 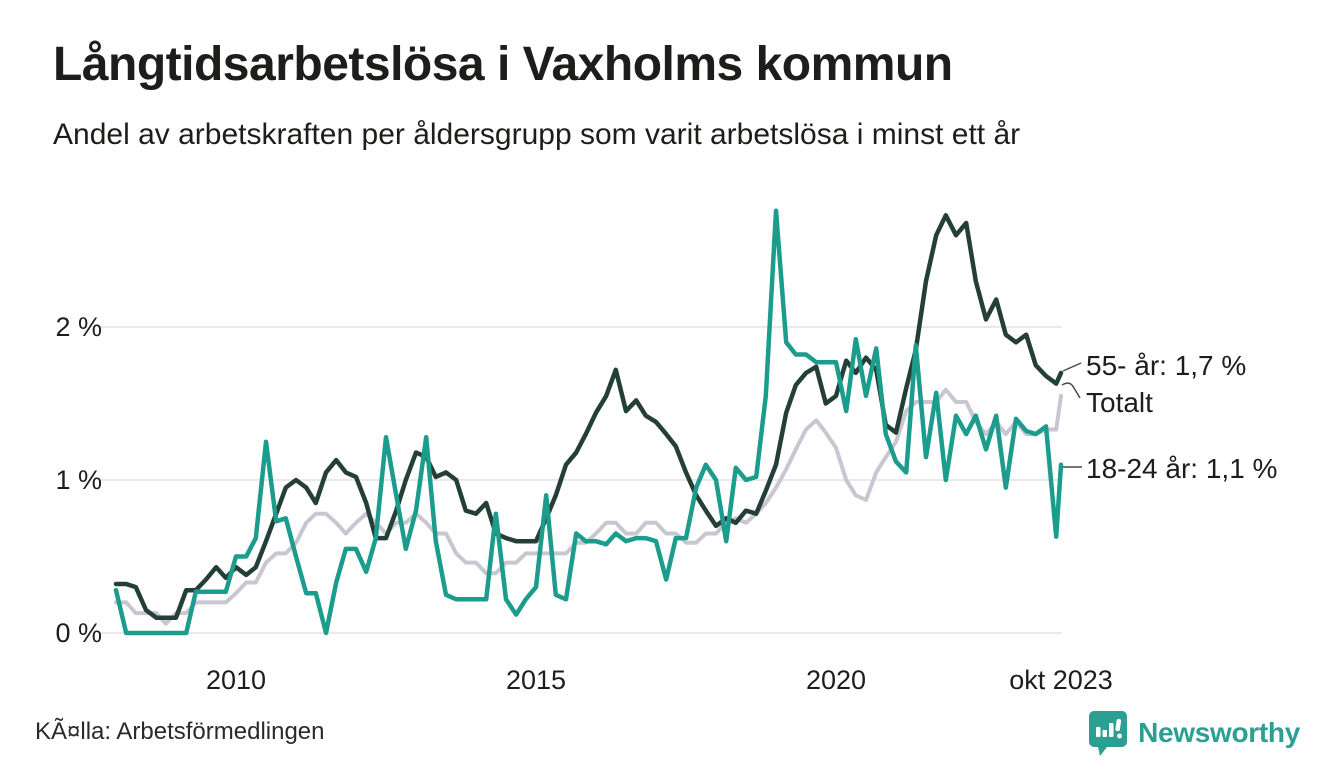 What do you see at coordinates (180, 731) in the screenshot?
I see `source-note: KÃ¤lla: Arbetsförmedlingen` at bounding box center [180, 731].